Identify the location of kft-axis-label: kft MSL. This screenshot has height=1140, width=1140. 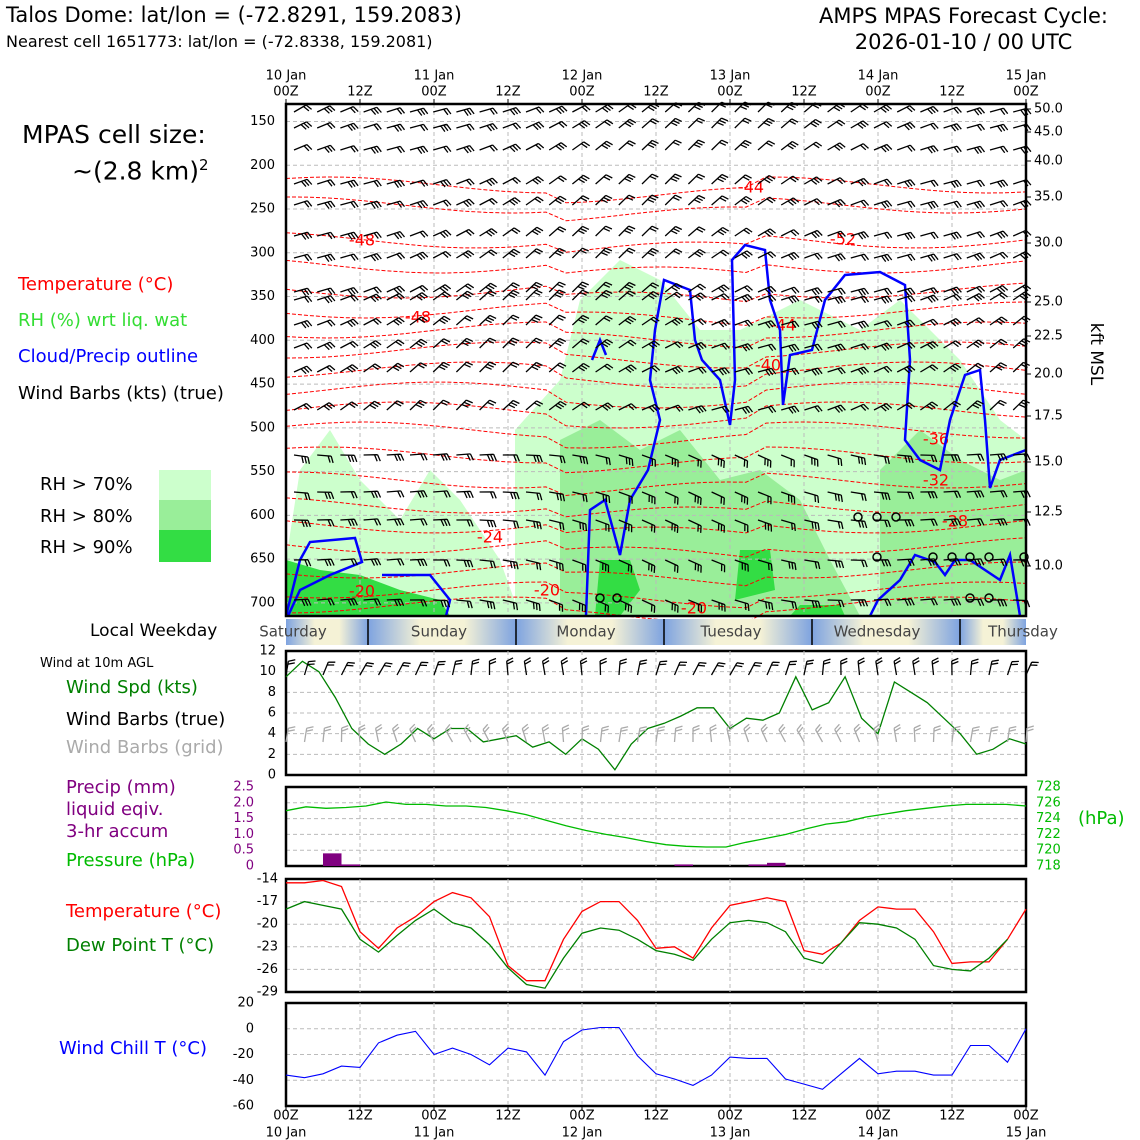
(1096, 354).